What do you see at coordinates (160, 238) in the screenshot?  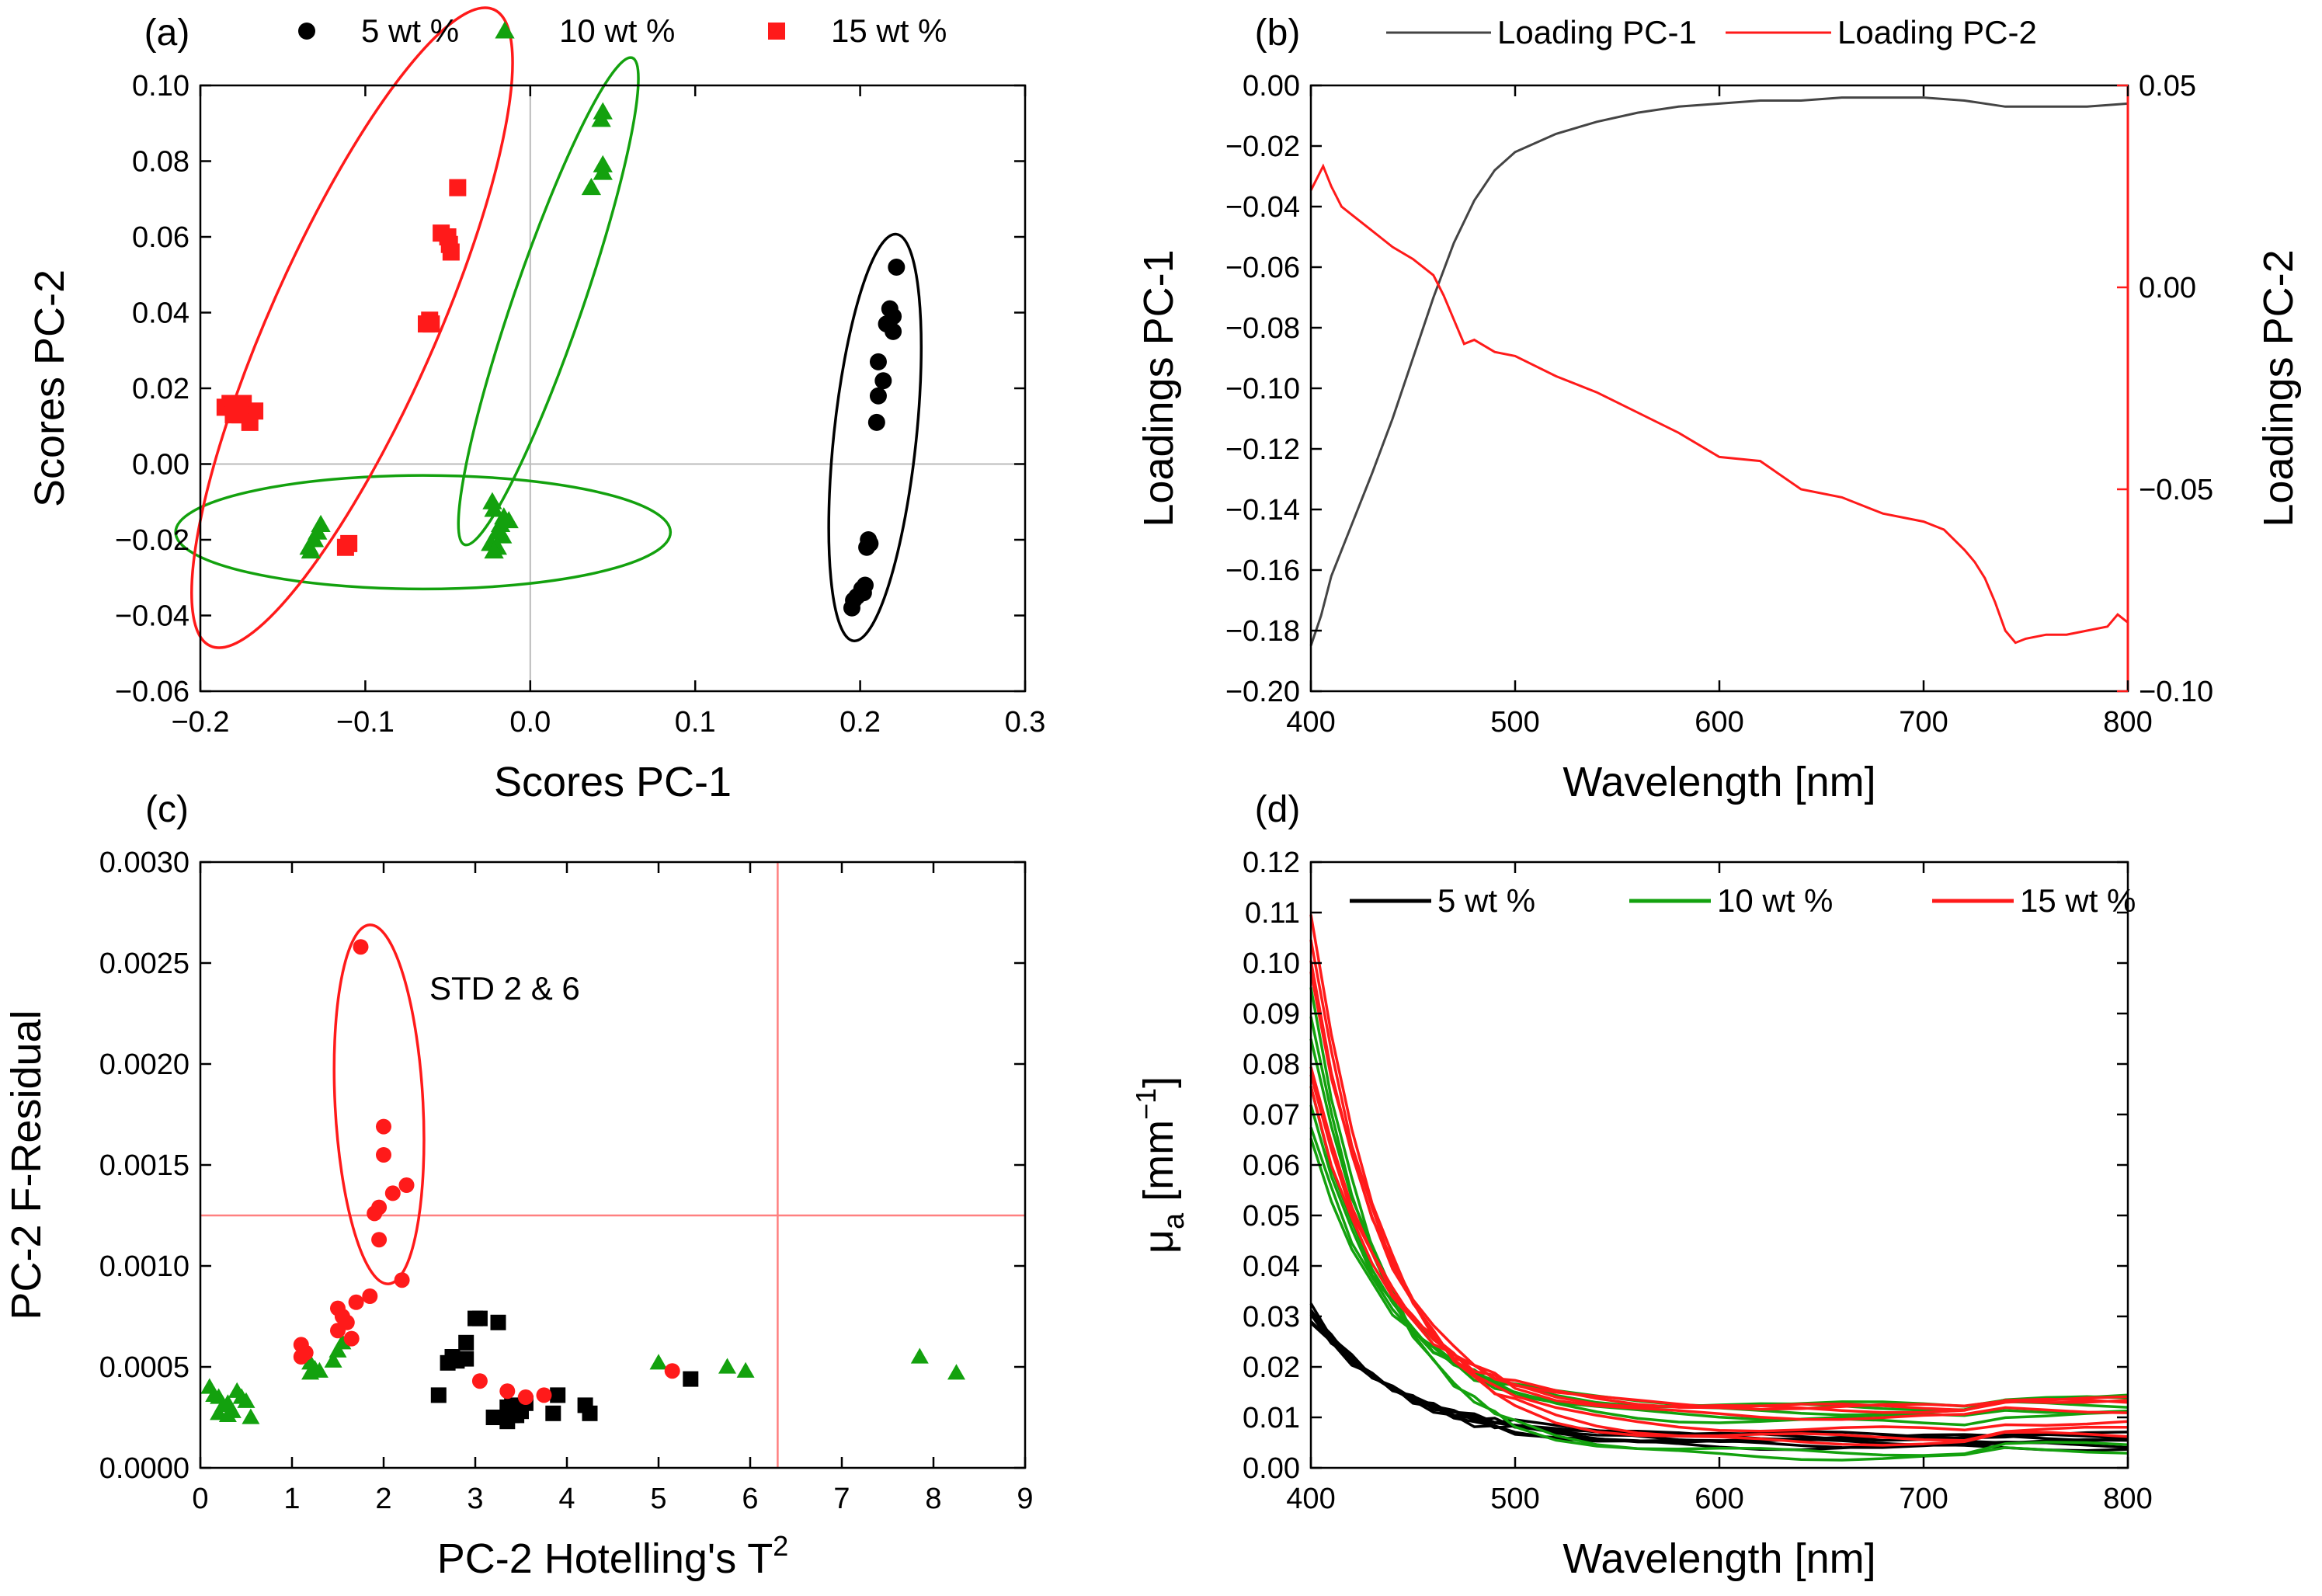 I see `y-axis-tick-label: 0.06` at bounding box center [160, 238].